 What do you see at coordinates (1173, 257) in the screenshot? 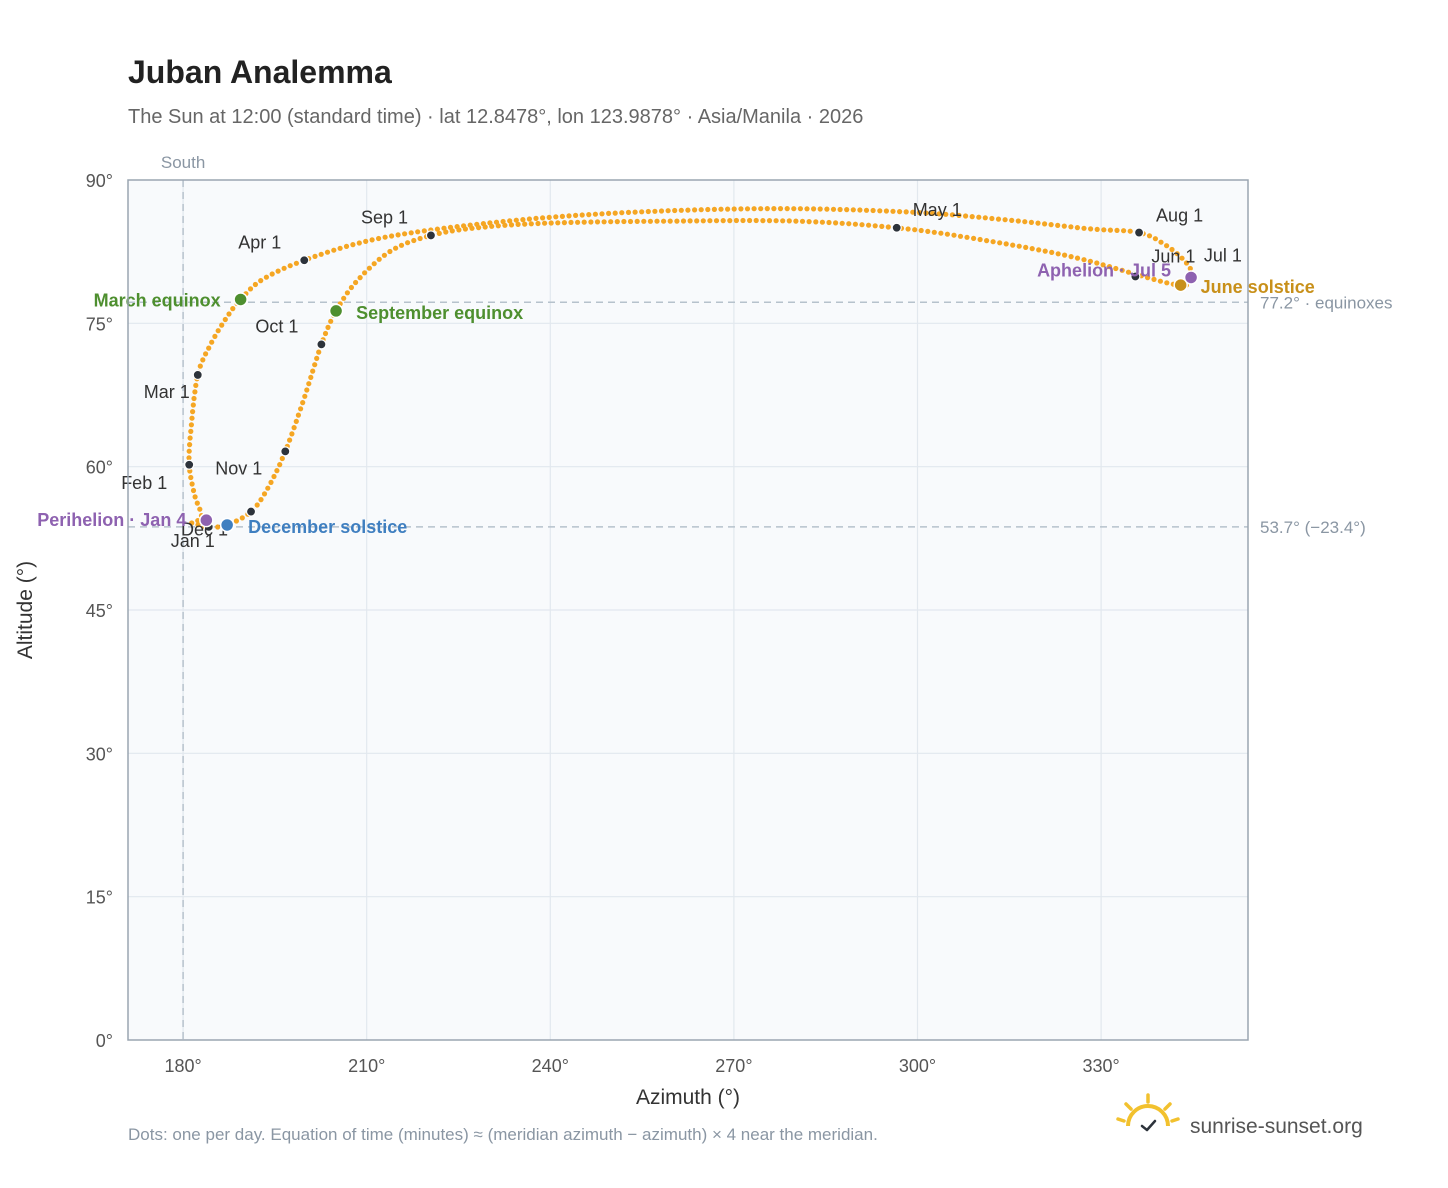
I see `month-label: Jun 1` at bounding box center [1173, 257].